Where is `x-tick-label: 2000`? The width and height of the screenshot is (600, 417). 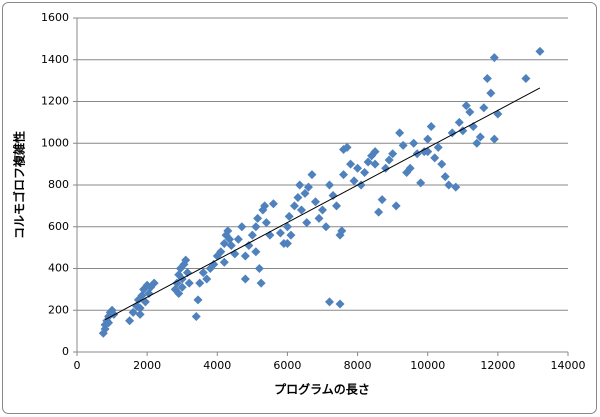 x-tick-label: 2000 is located at coordinates (147, 365).